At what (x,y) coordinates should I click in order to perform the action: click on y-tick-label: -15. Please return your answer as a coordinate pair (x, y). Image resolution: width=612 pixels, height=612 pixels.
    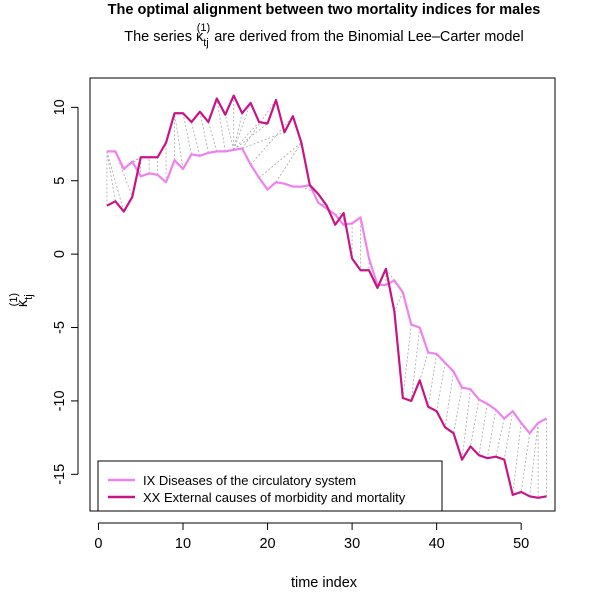
    Looking at the image, I should click on (60, 474).